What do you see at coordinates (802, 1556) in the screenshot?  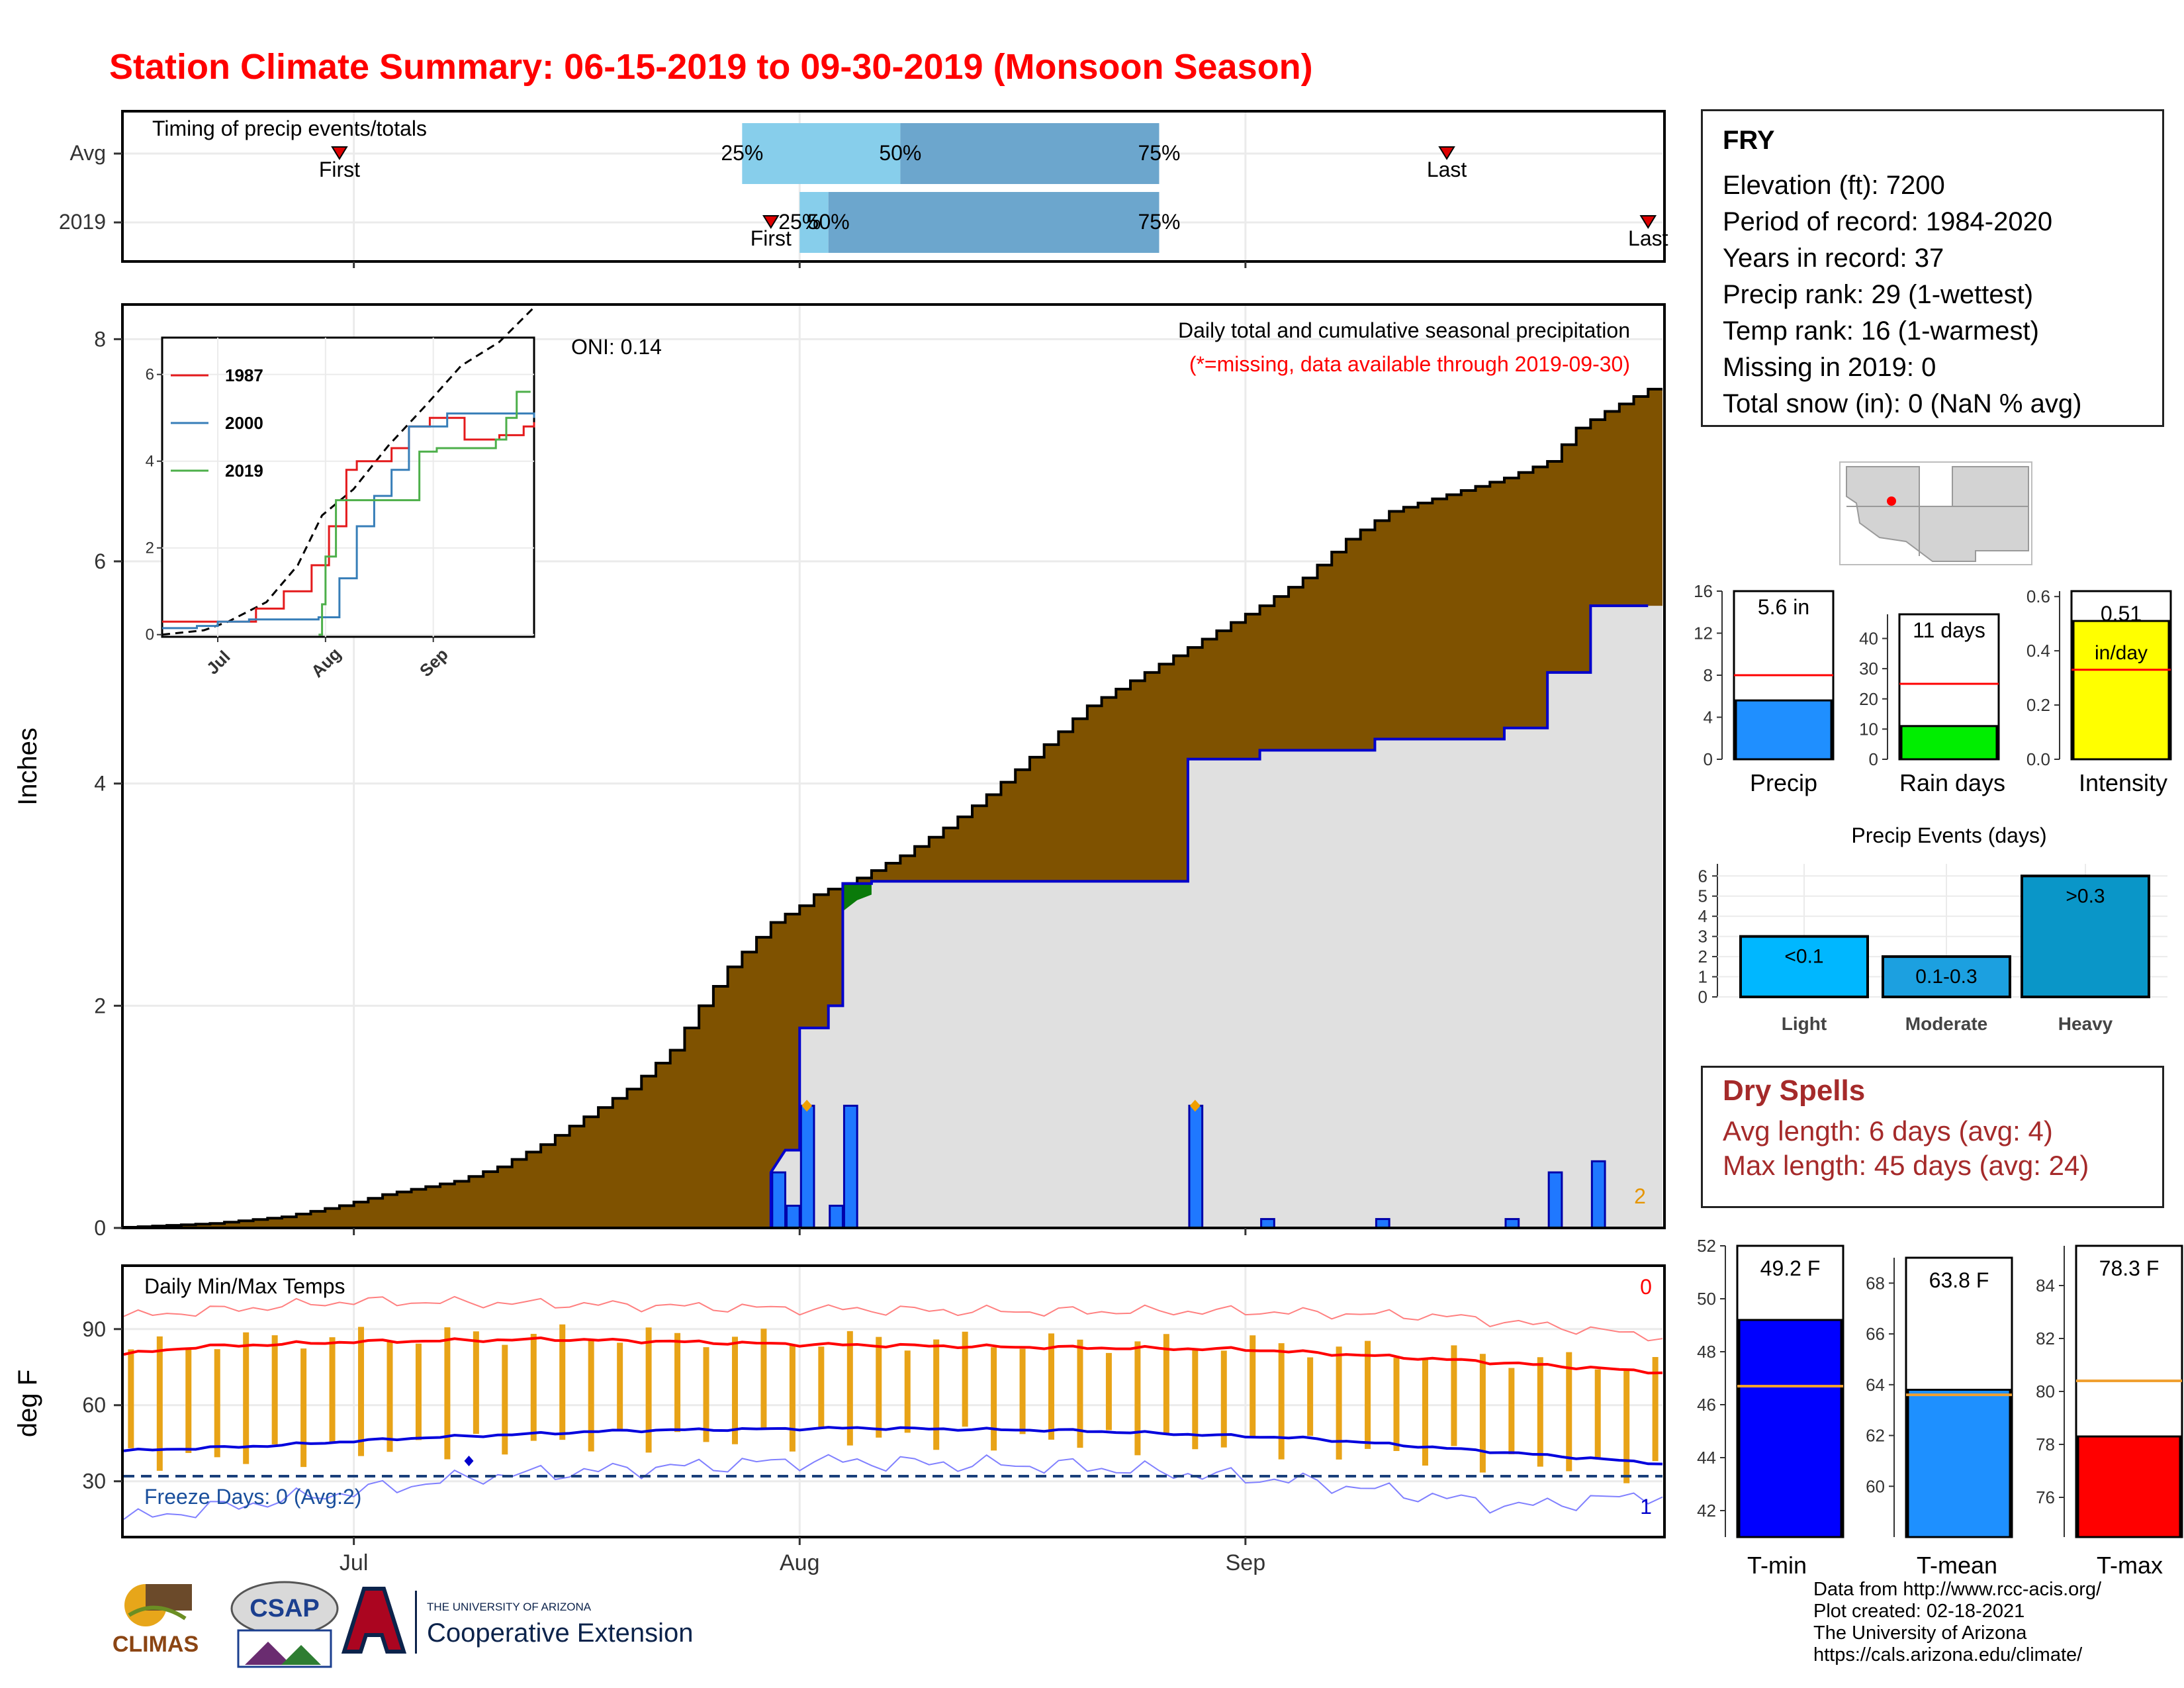 I see `x-axis: Jul Aug Sep` at bounding box center [802, 1556].